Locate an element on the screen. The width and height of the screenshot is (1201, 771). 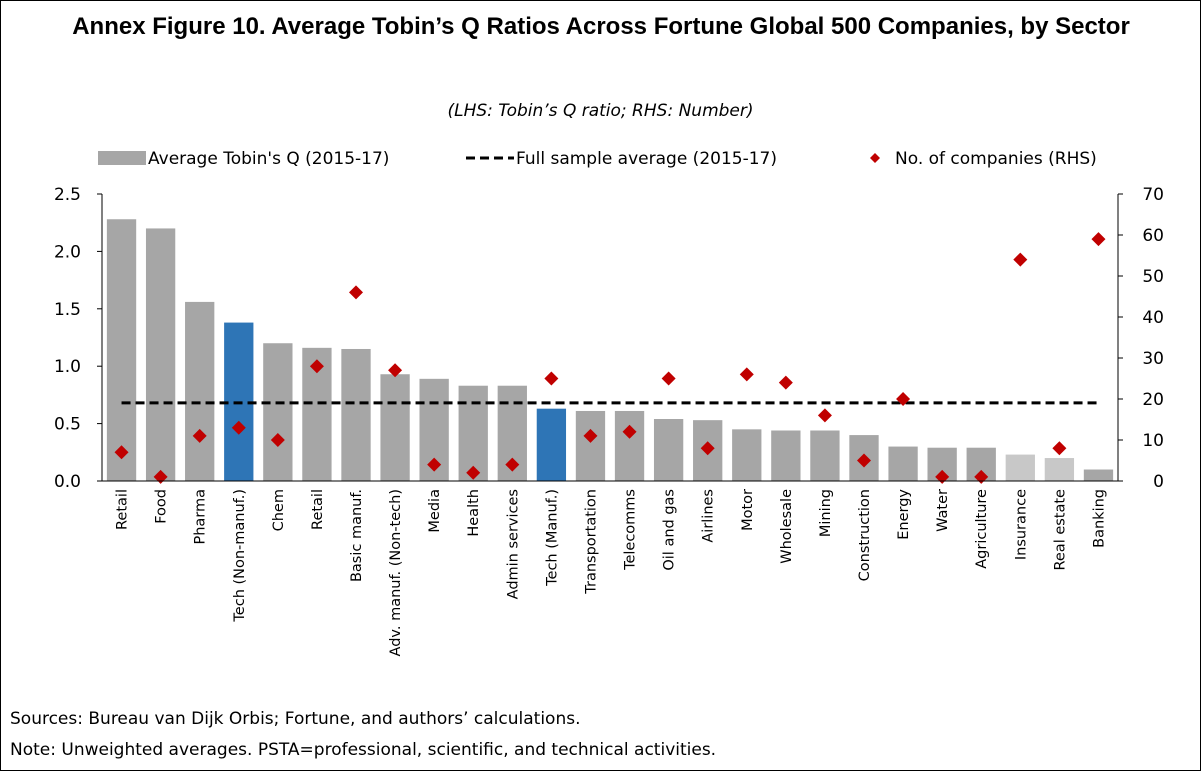
y-tick-label: 0.0 is located at coordinates (67, 482).